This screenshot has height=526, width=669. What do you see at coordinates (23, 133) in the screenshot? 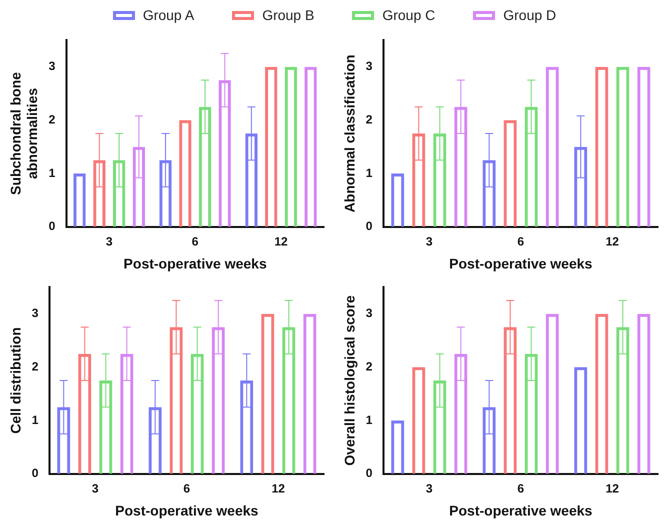
I see `y-axis-title: Subchondral bone abnormalities` at bounding box center [23, 133].